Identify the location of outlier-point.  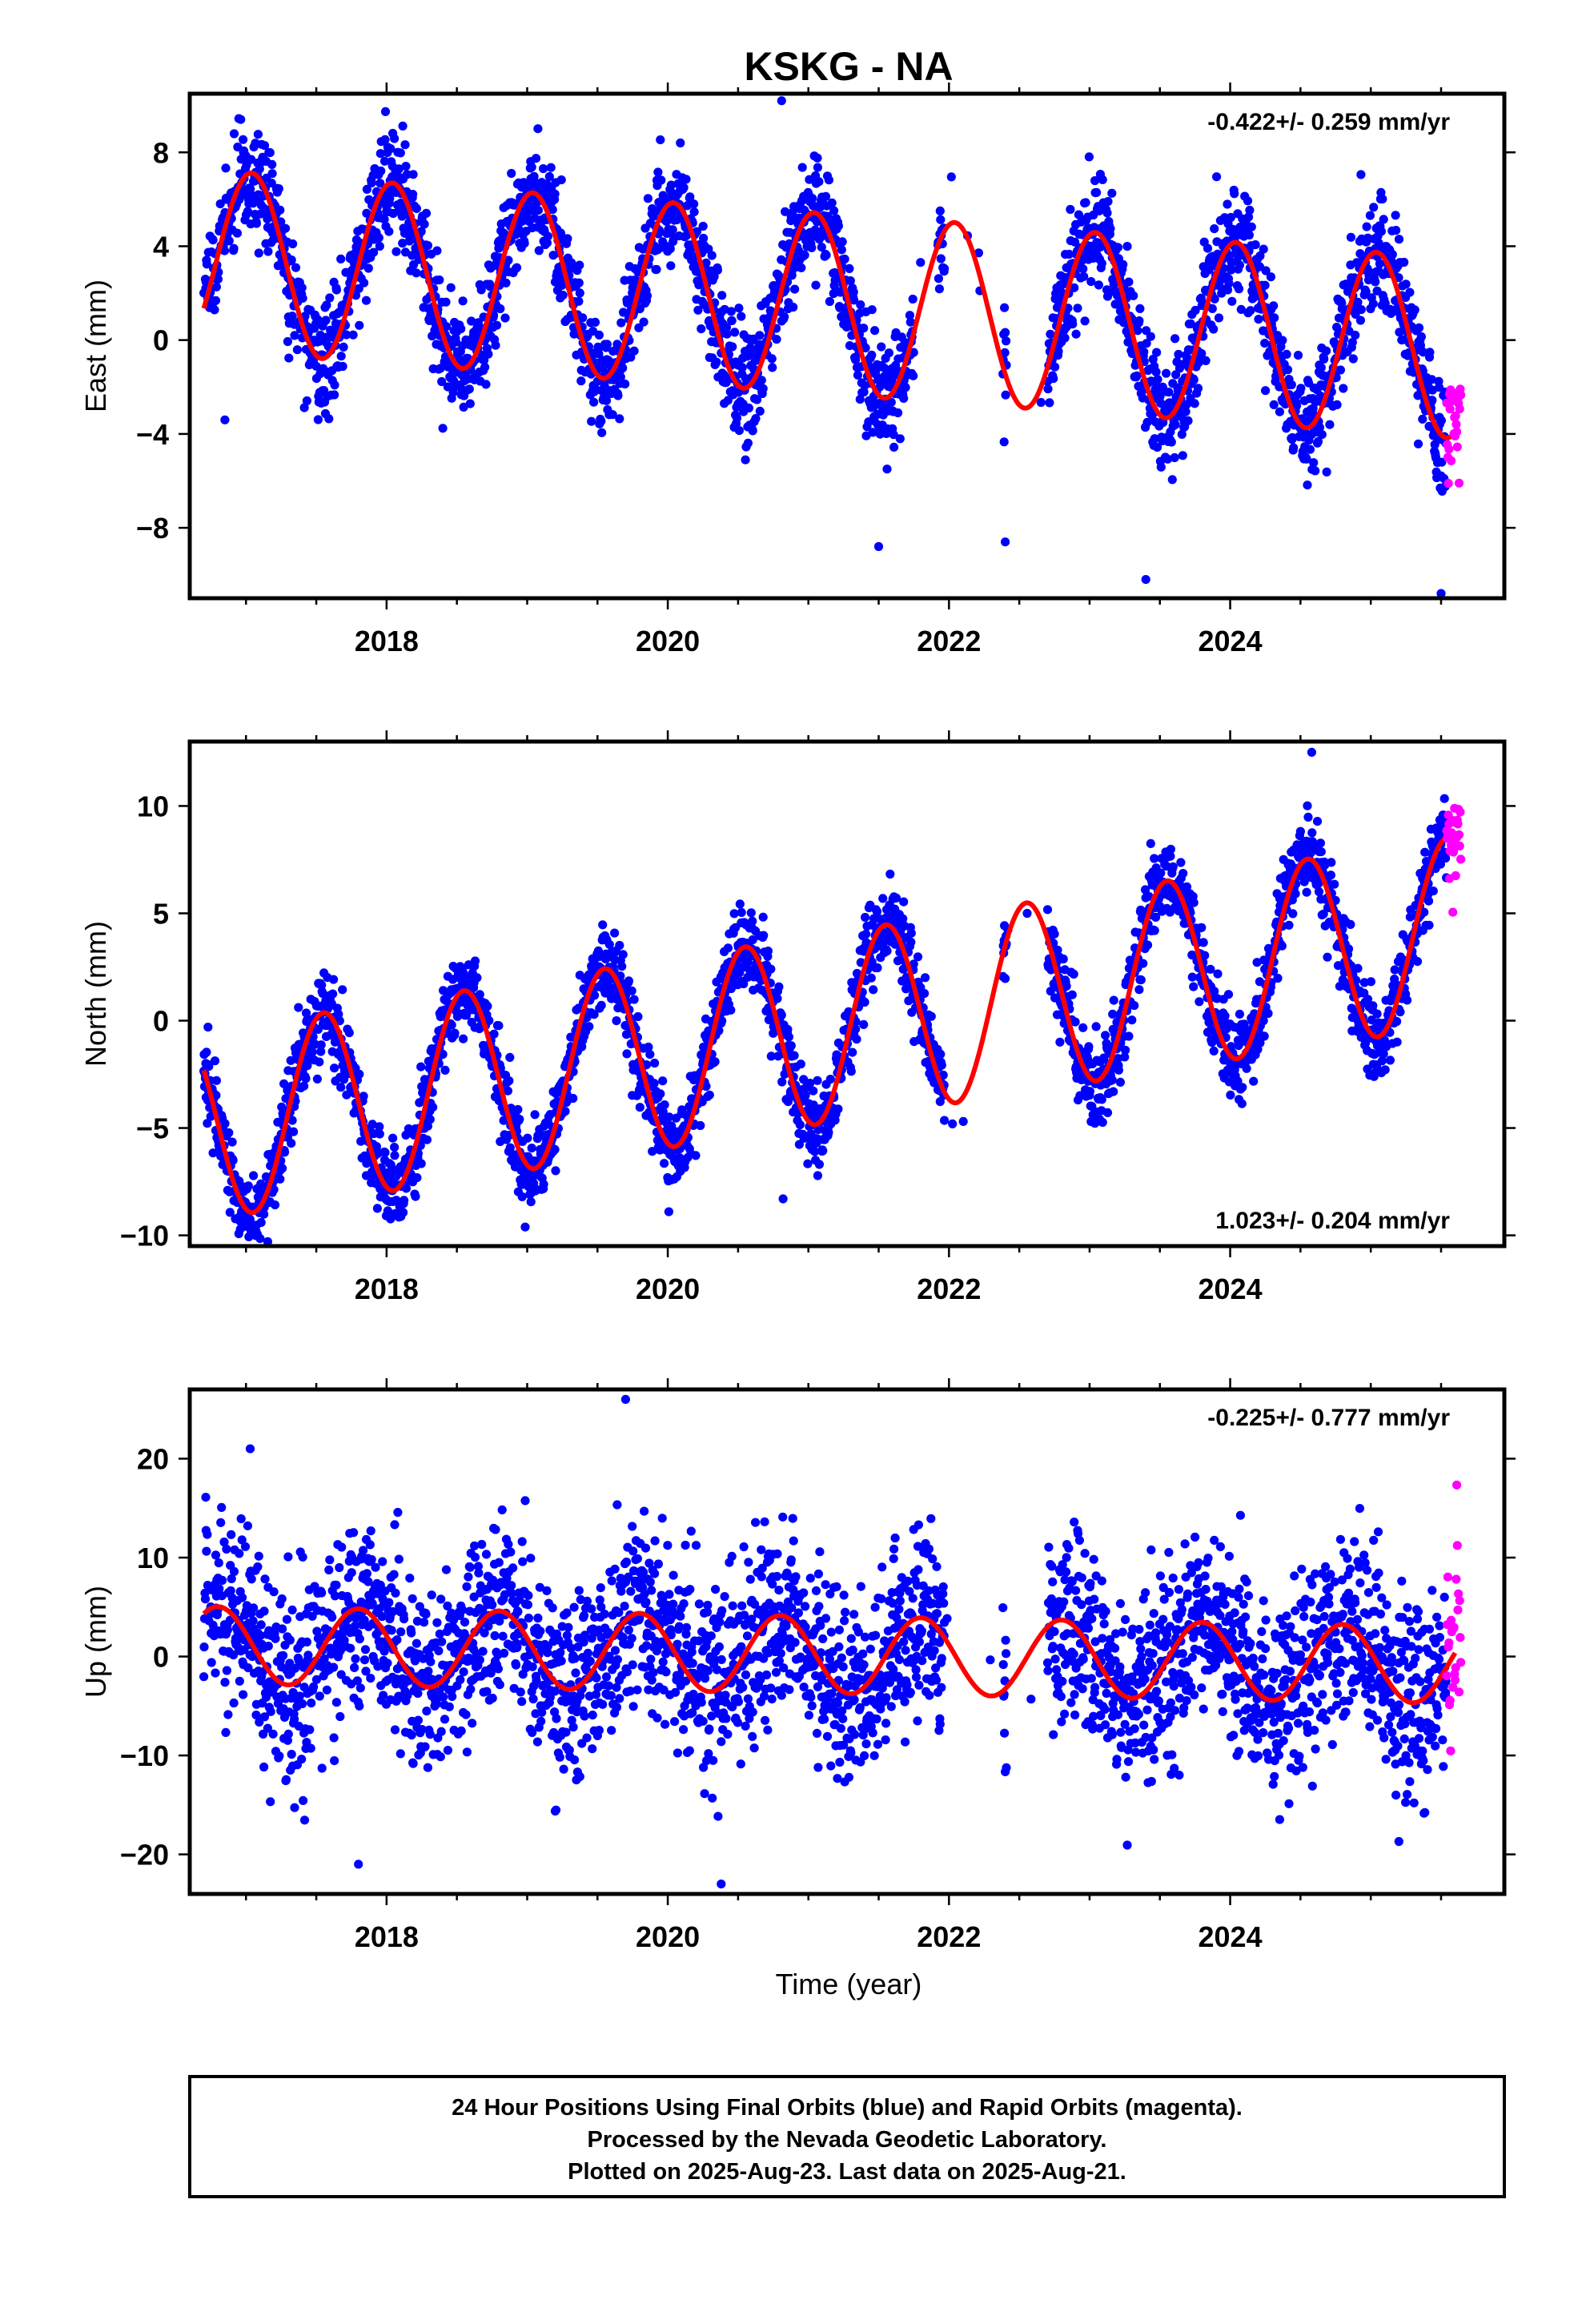
(878, 546).